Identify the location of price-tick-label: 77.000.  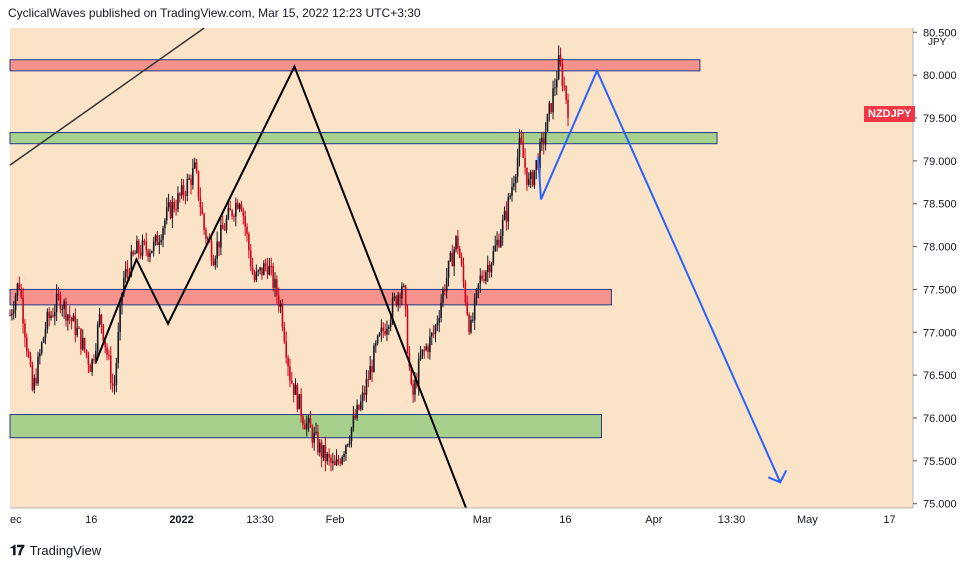
(940, 333).